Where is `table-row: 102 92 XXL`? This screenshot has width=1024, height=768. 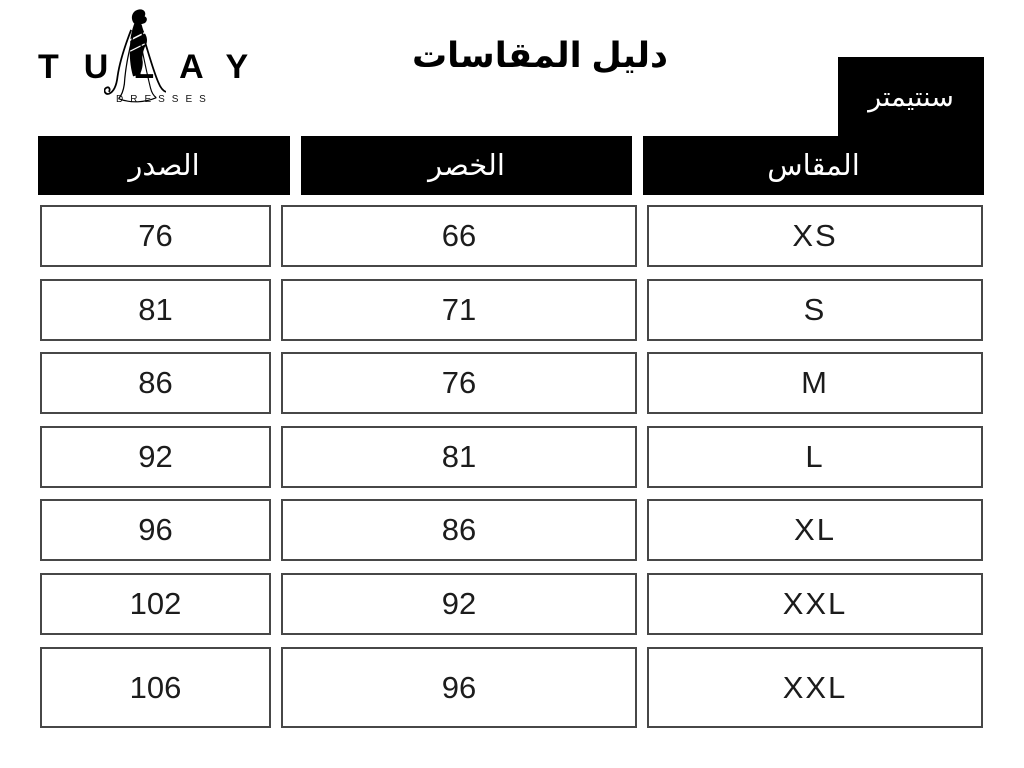
table-row: 102 92 XXL is located at coordinates (512, 604).